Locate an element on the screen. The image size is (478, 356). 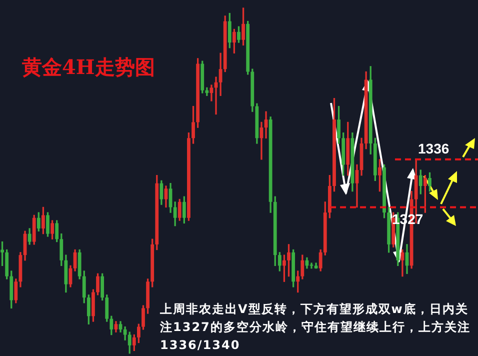
text: 黄金4H走势图 is located at coordinates (88, 67).